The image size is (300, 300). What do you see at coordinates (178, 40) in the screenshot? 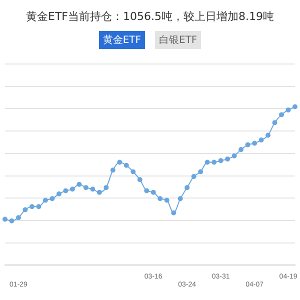
I see `tab-button: 白银ETF` at bounding box center [178, 40].